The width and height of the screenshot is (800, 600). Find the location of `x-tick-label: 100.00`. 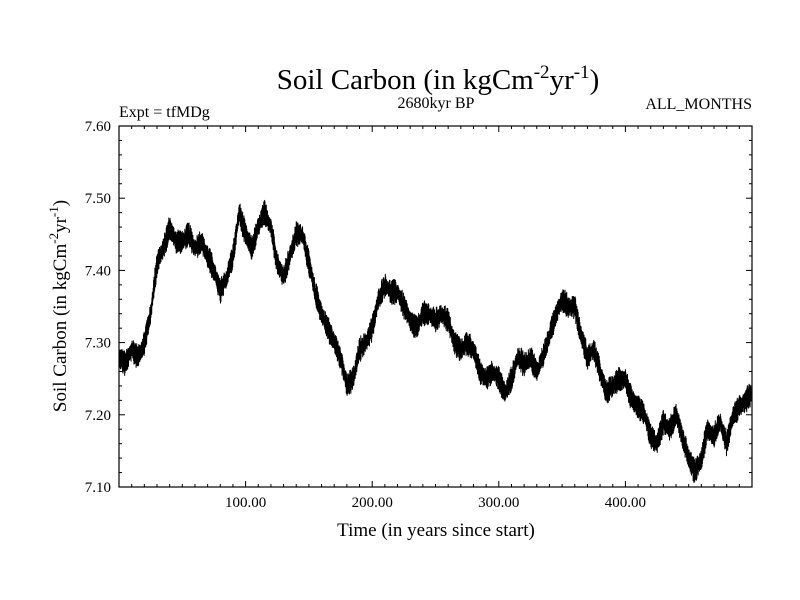

x-tick-label: 100.00 is located at coordinates (245, 503).